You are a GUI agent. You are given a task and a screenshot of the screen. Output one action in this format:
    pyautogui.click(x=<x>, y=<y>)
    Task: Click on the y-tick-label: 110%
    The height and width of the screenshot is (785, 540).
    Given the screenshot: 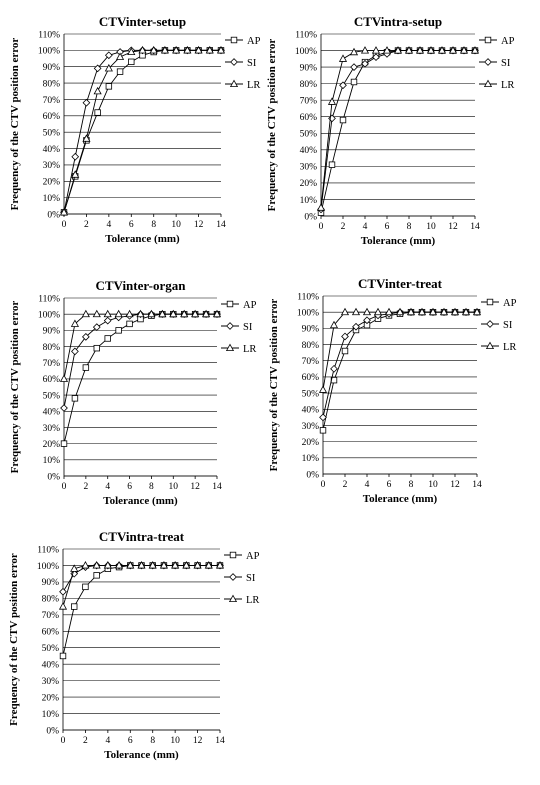 What is the action you would take?
    pyautogui.click(x=49, y=299)
    